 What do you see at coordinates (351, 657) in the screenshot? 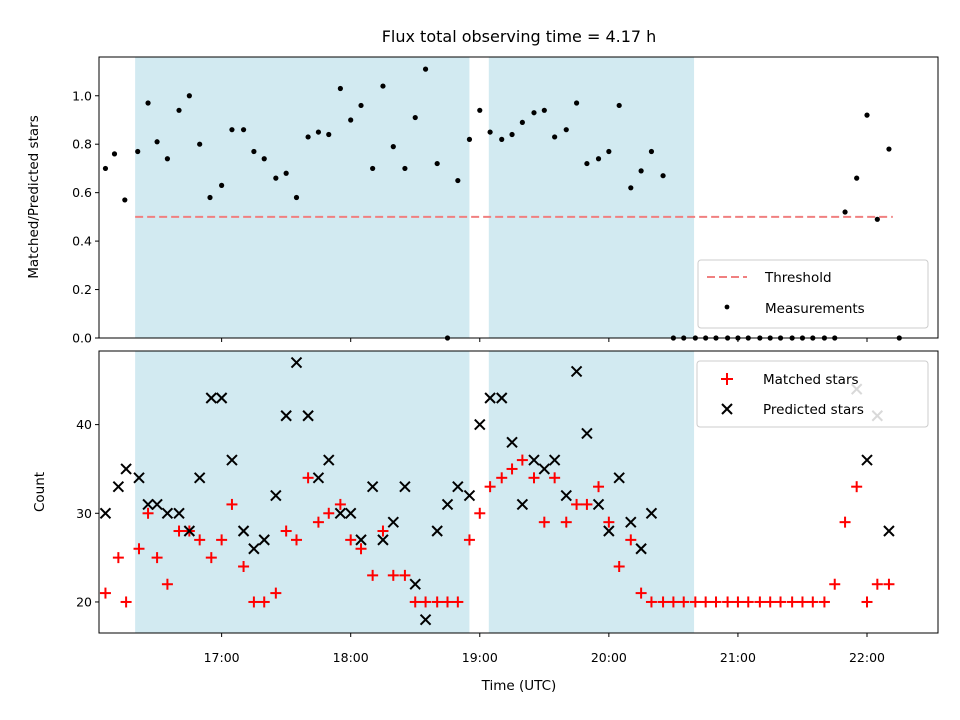
I see `x-tick-label: 18:00` at bounding box center [351, 657].